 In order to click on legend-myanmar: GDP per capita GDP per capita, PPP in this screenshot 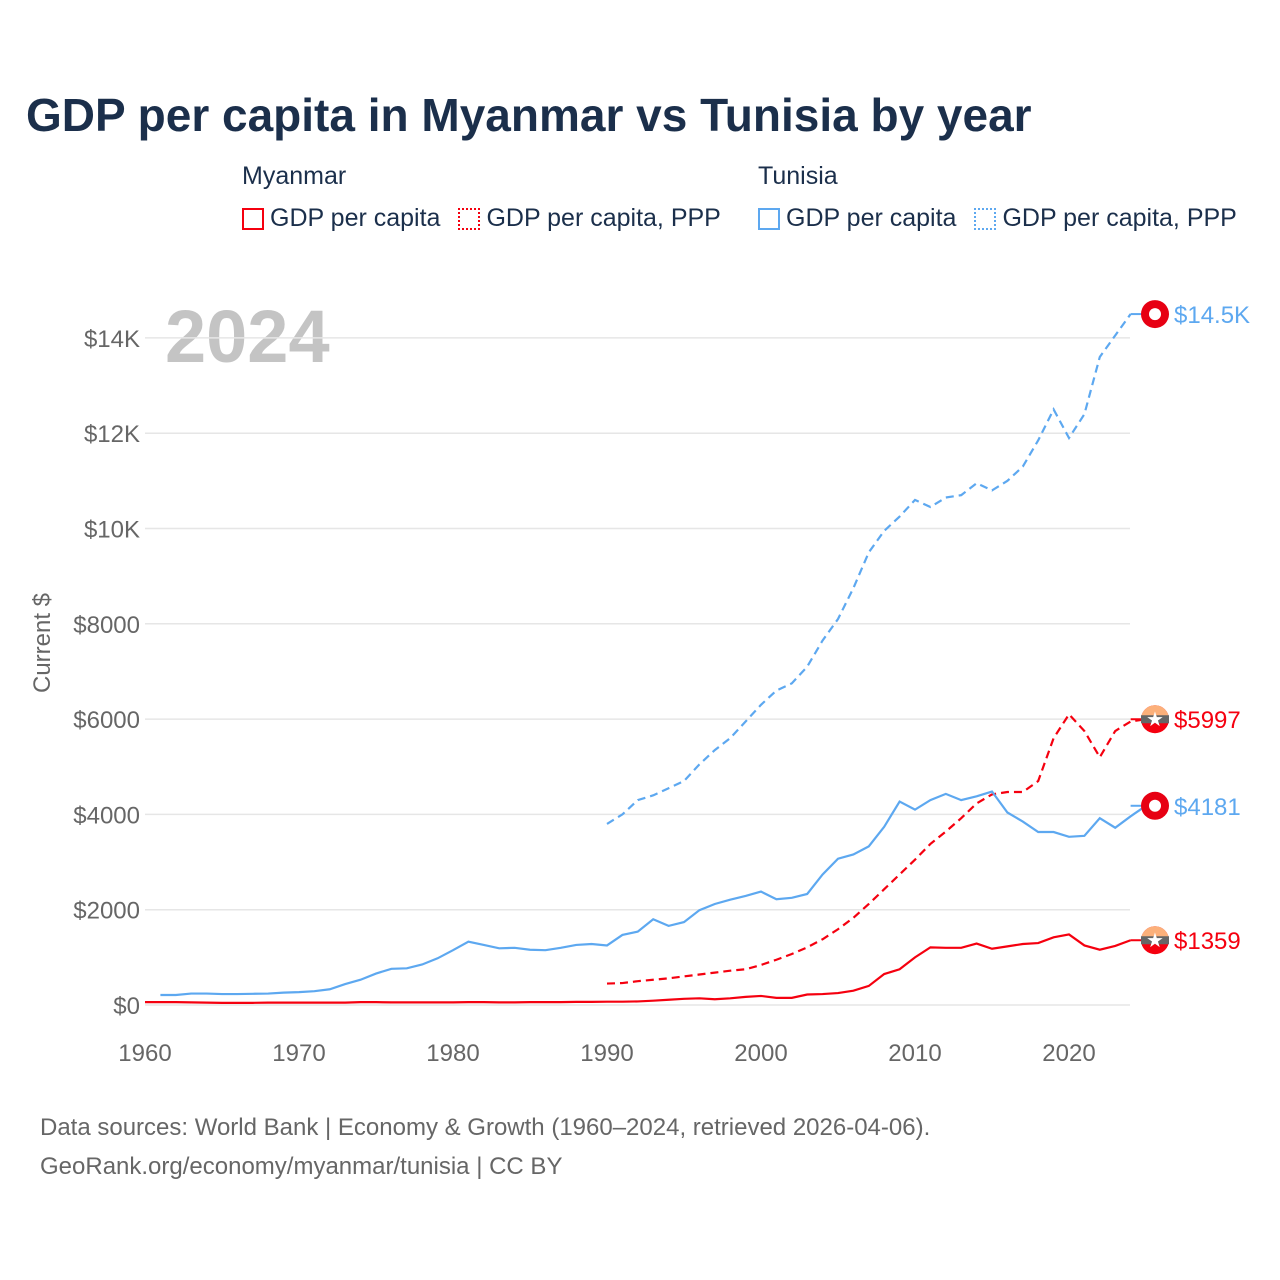, I will do `click(481, 218)`.